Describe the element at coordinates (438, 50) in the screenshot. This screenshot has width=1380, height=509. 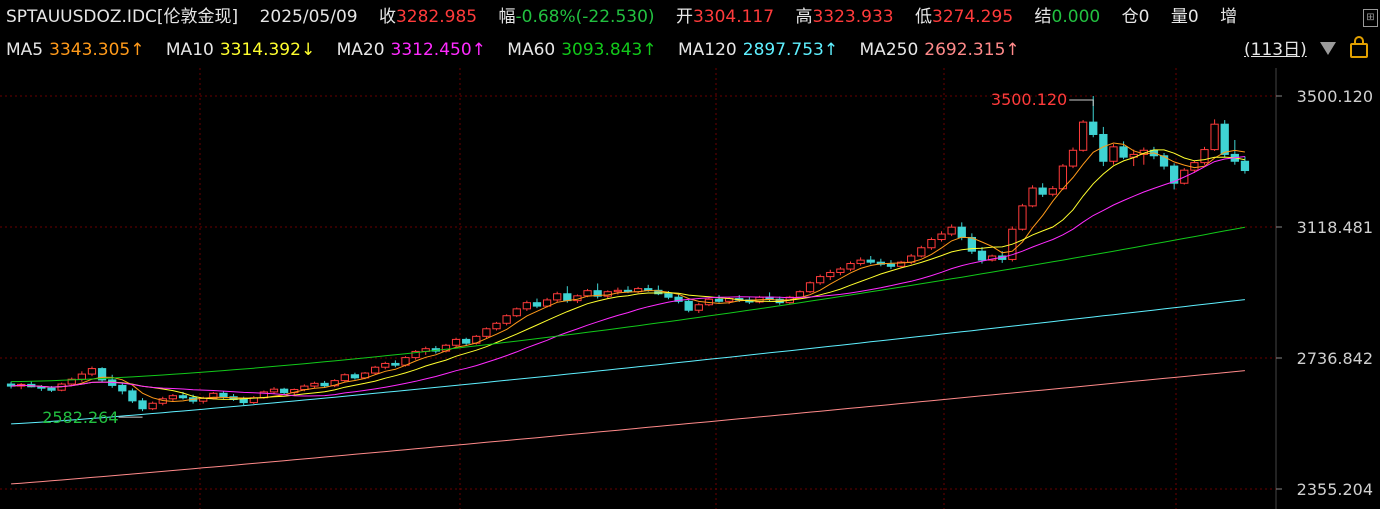
I see `ma20-value: 3312.450↑` at that location.